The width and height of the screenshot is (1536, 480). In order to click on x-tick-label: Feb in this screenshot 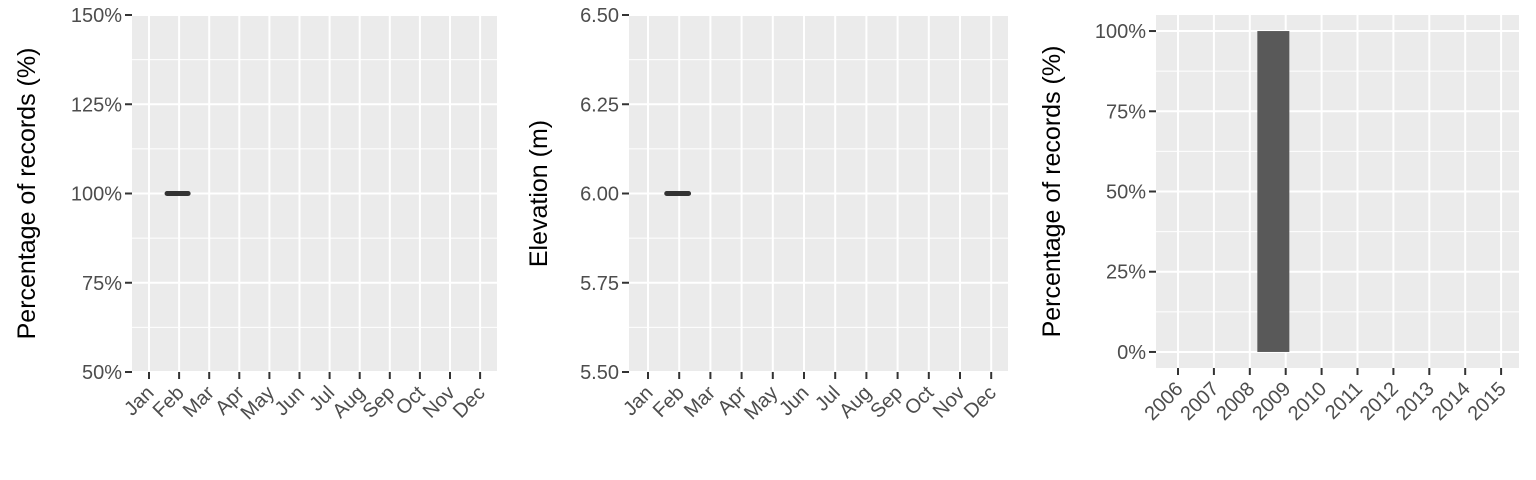, I will do `click(669, 402)`.